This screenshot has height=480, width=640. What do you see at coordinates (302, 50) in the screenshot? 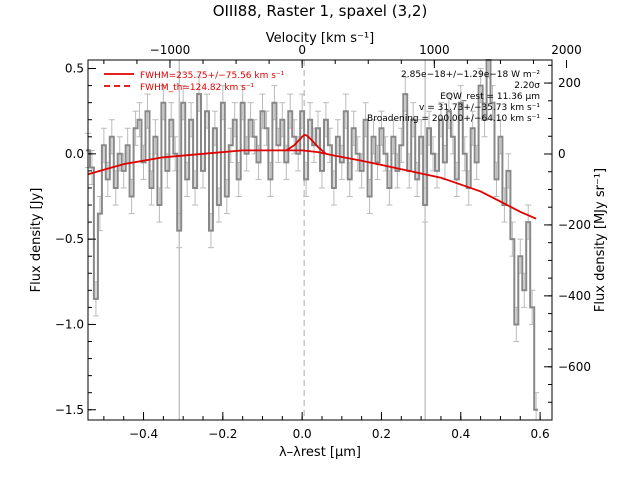
I see `top-tick-label: 0` at bounding box center [302, 50].